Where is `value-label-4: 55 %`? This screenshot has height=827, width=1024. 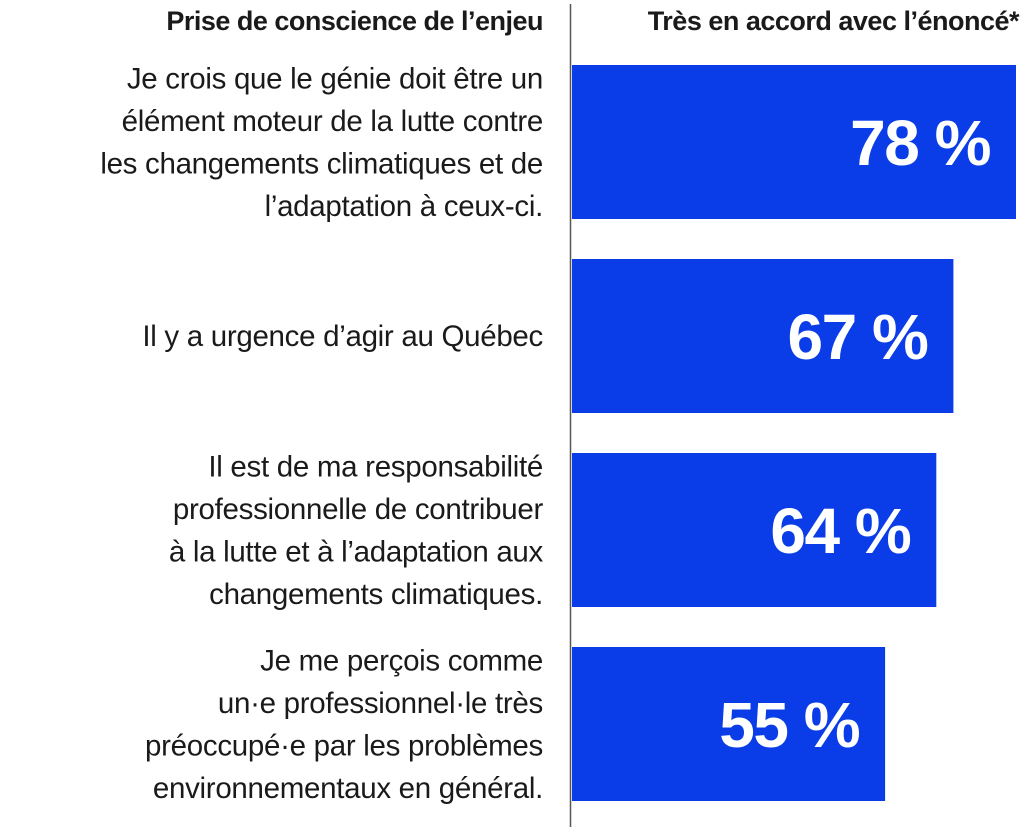 value-label-4: 55 % is located at coordinates (789, 725).